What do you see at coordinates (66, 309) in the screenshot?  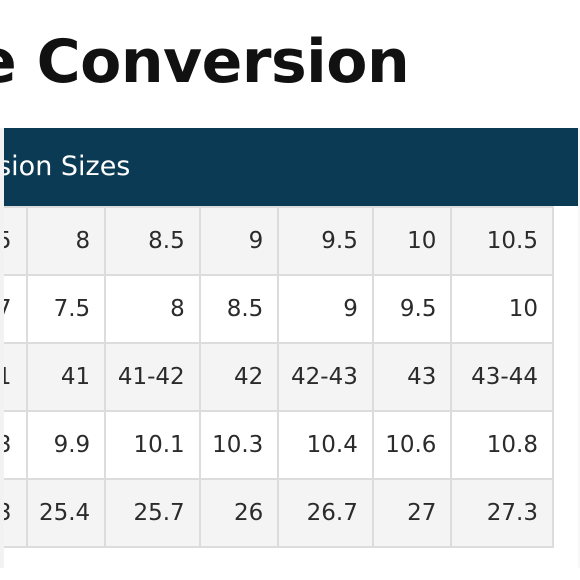 I see `table-cell: 7.5` at bounding box center [66, 309].